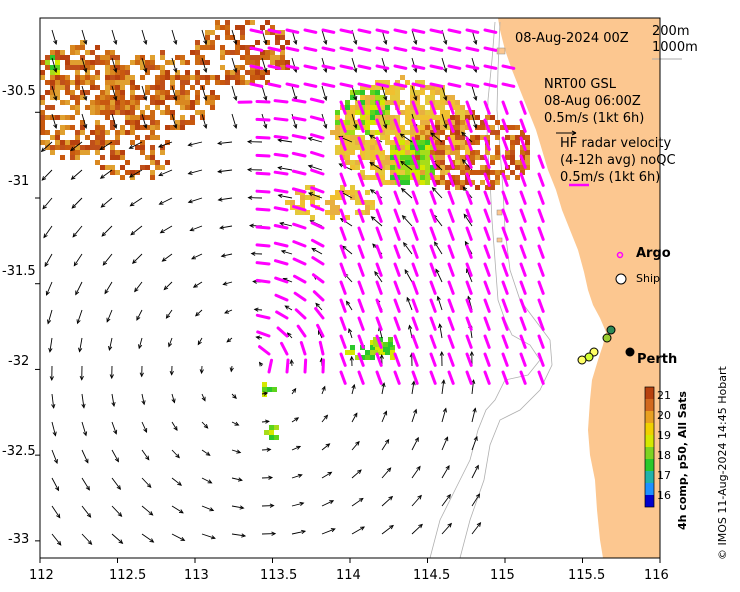 The image size is (740, 592). What do you see at coordinates (630, 352) in the screenshot?
I see `perth-marker` at bounding box center [630, 352].